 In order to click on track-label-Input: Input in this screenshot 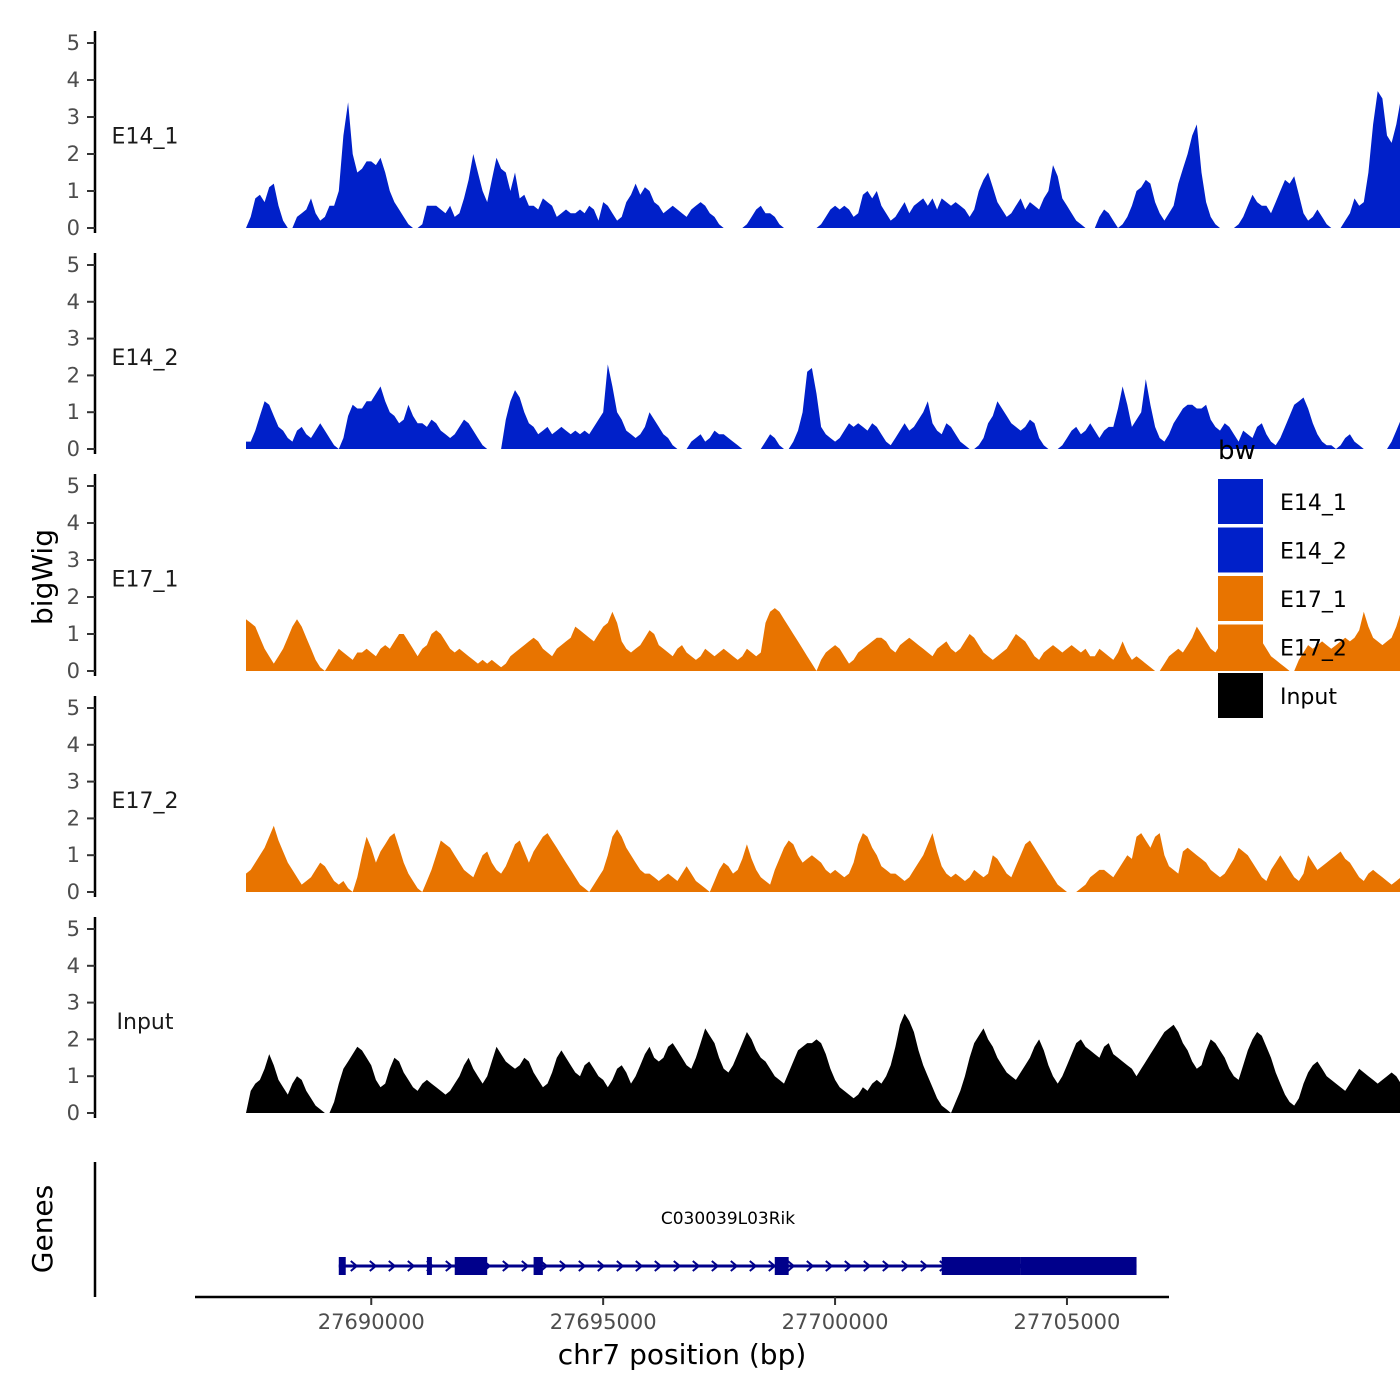, I will do `click(145, 1022)`.